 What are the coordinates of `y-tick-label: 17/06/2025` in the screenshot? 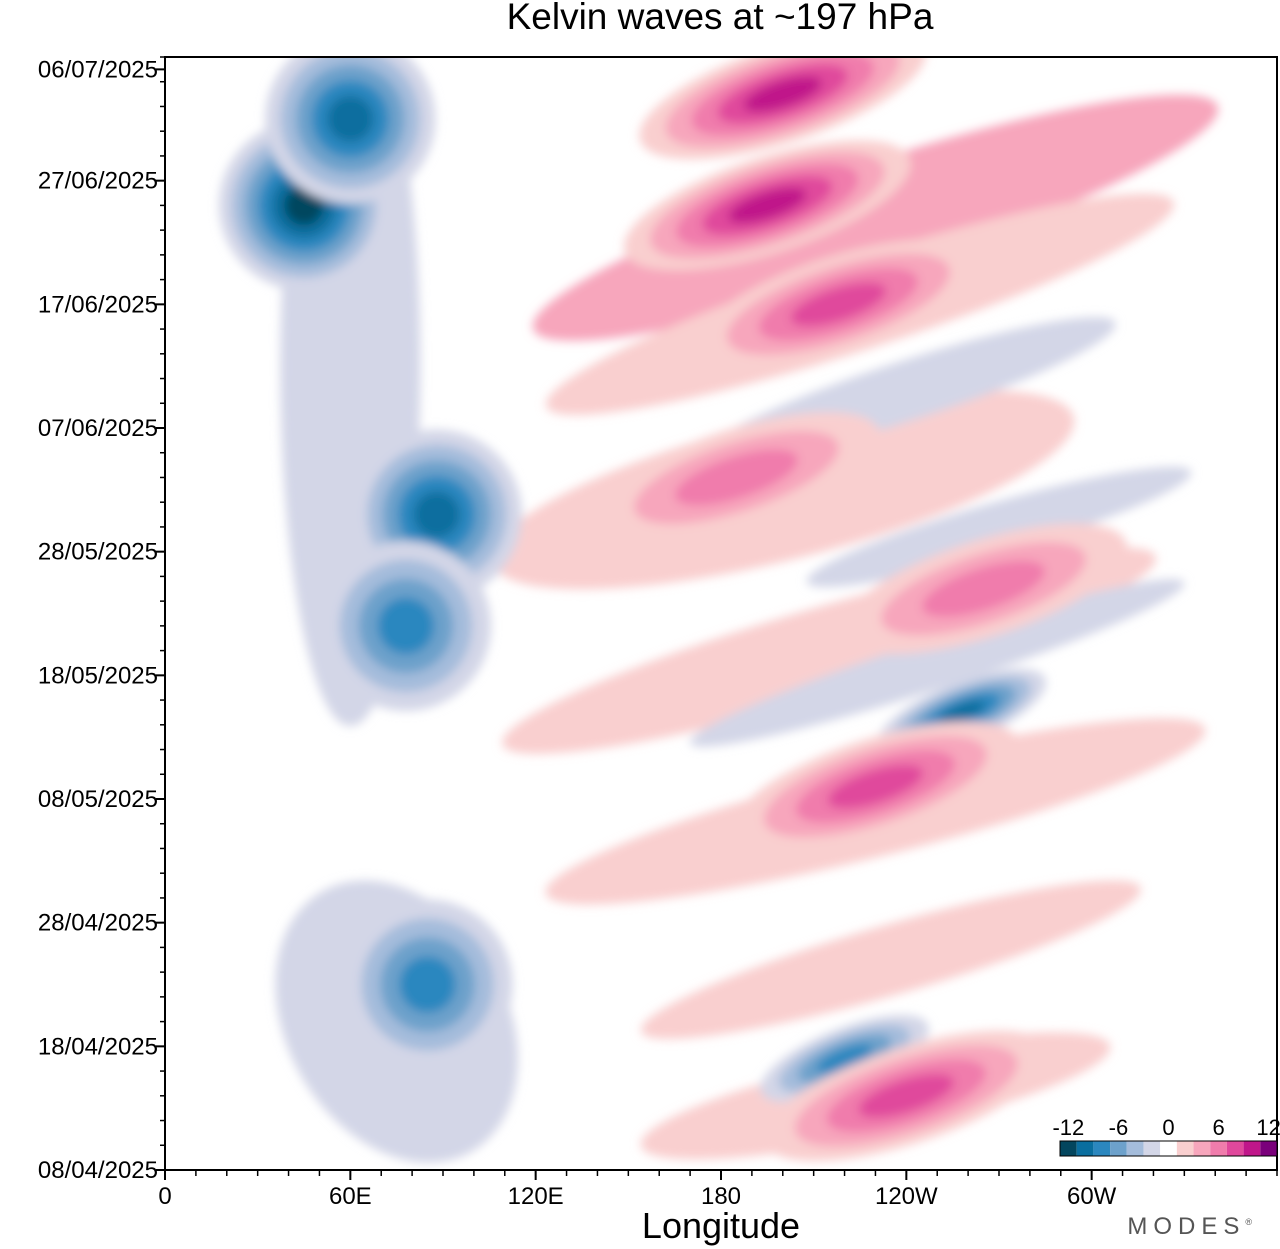 It's located at (98, 304).